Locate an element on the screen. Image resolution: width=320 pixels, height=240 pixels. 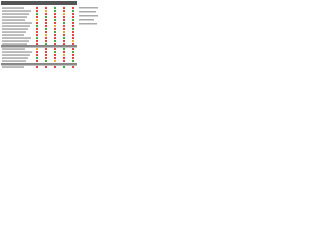
rows is located at coordinates (38, 37).